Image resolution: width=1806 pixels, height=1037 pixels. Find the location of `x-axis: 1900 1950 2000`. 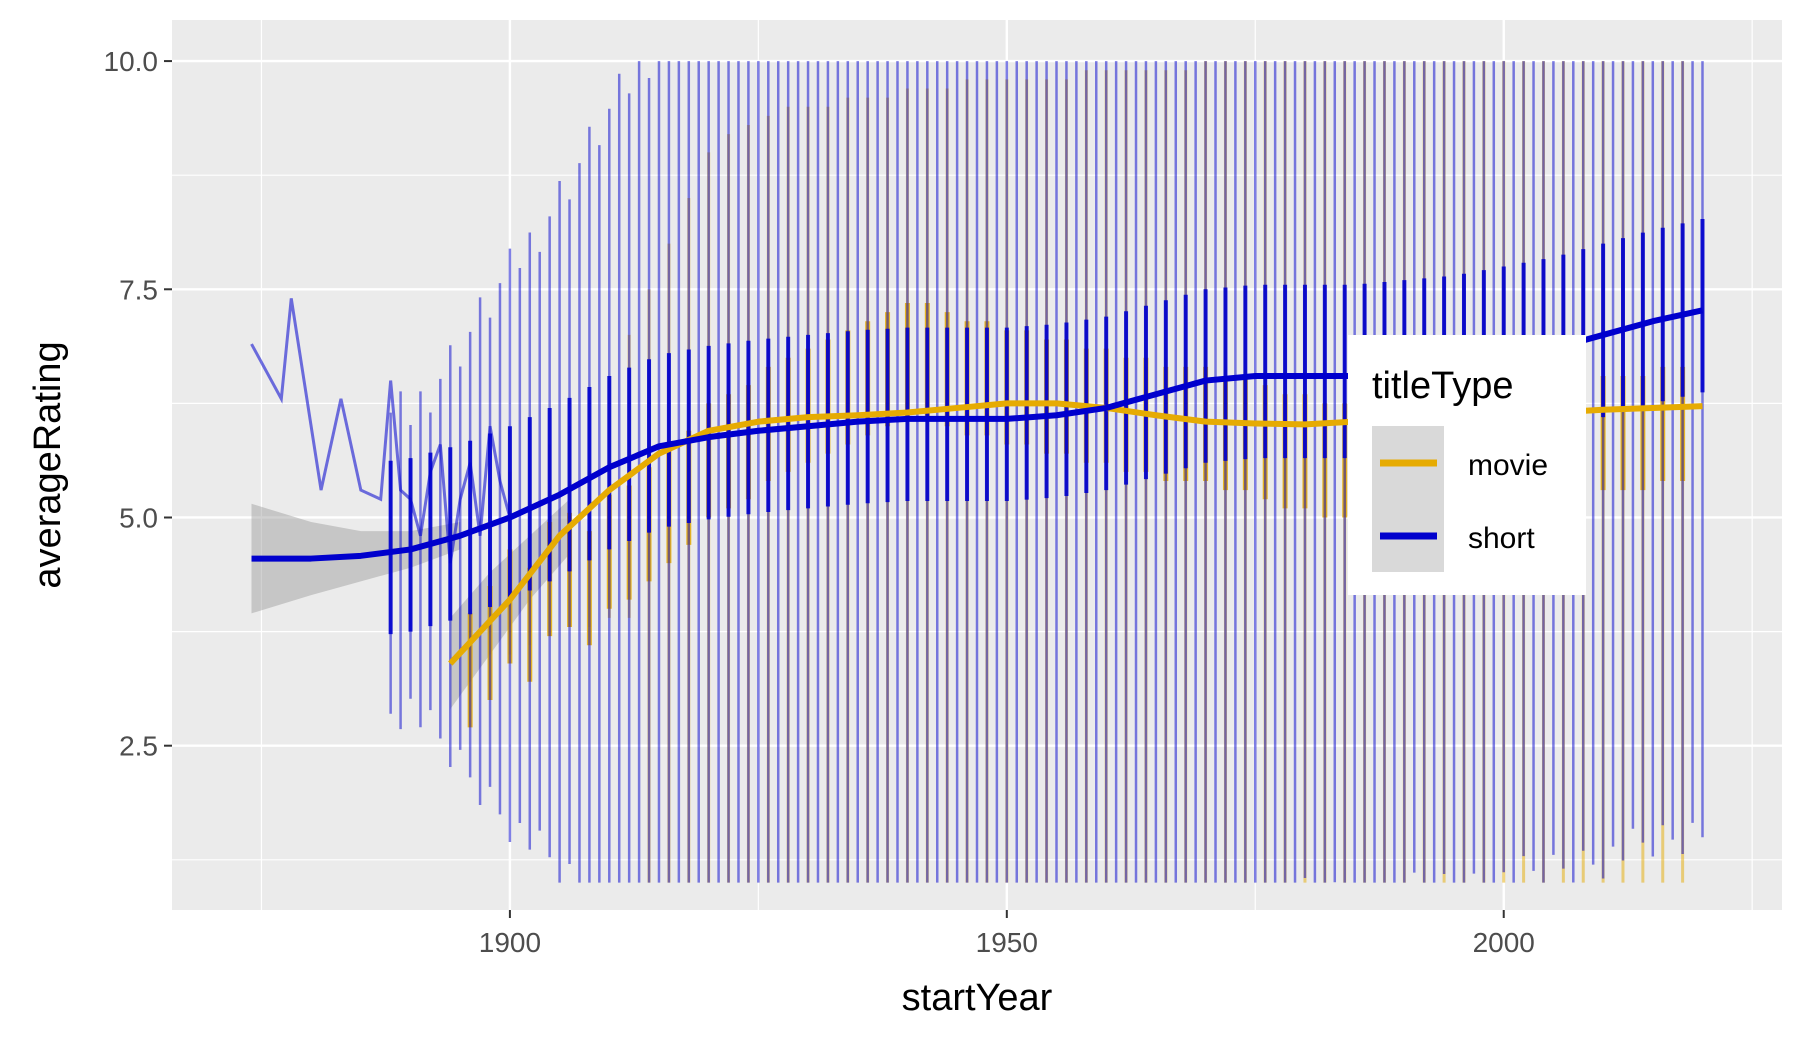

x-axis: 1900 1950 2000 is located at coordinates (1007, 934).